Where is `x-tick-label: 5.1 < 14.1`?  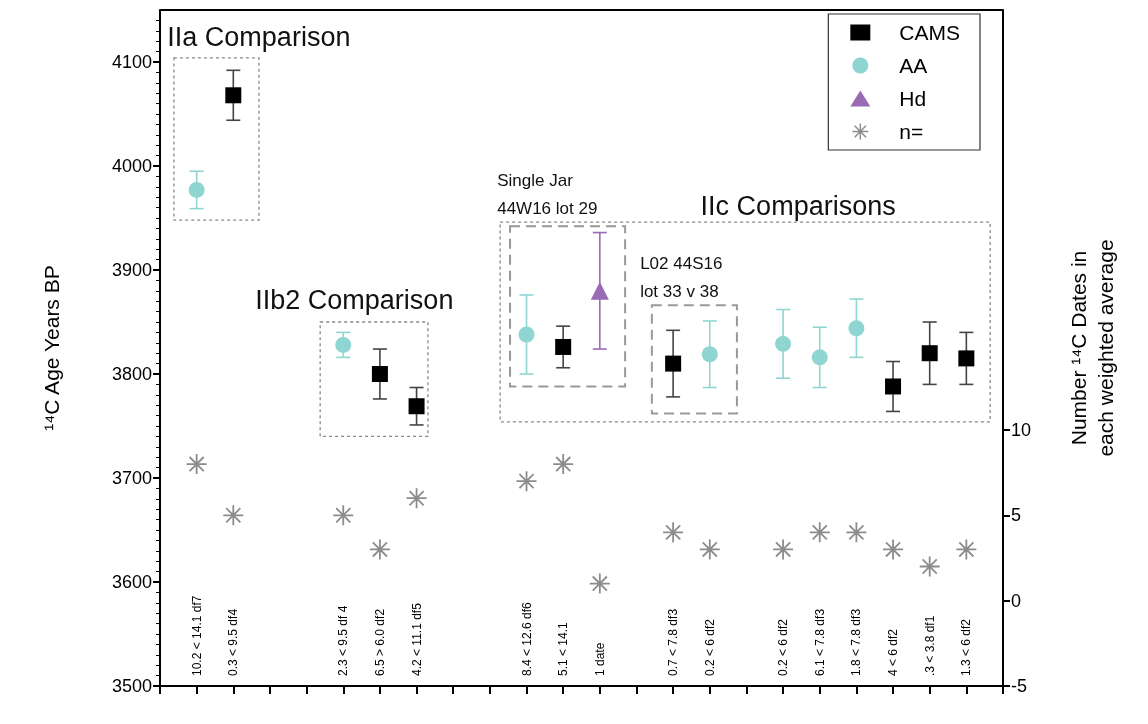 x-tick-label: 5.1 < 14.1 is located at coordinates (563, 648).